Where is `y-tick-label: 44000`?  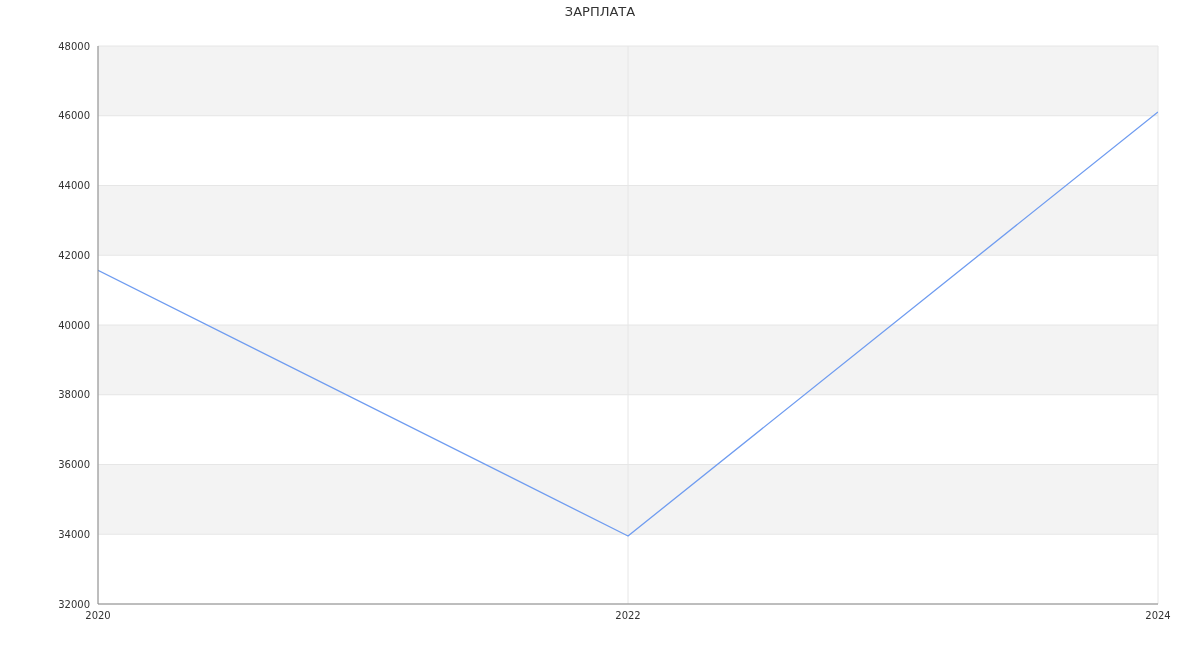 y-tick-label: 44000 is located at coordinates (74, 186).